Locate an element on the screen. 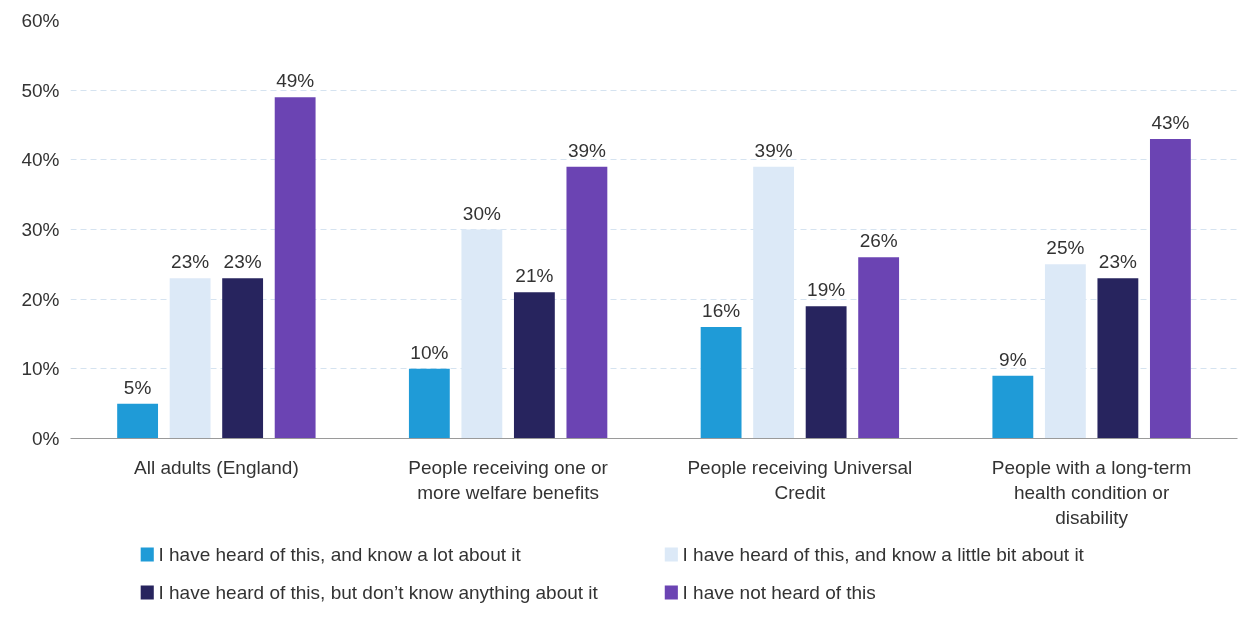  legend-label: I have not heard of this is located at coordinates (779, 592).